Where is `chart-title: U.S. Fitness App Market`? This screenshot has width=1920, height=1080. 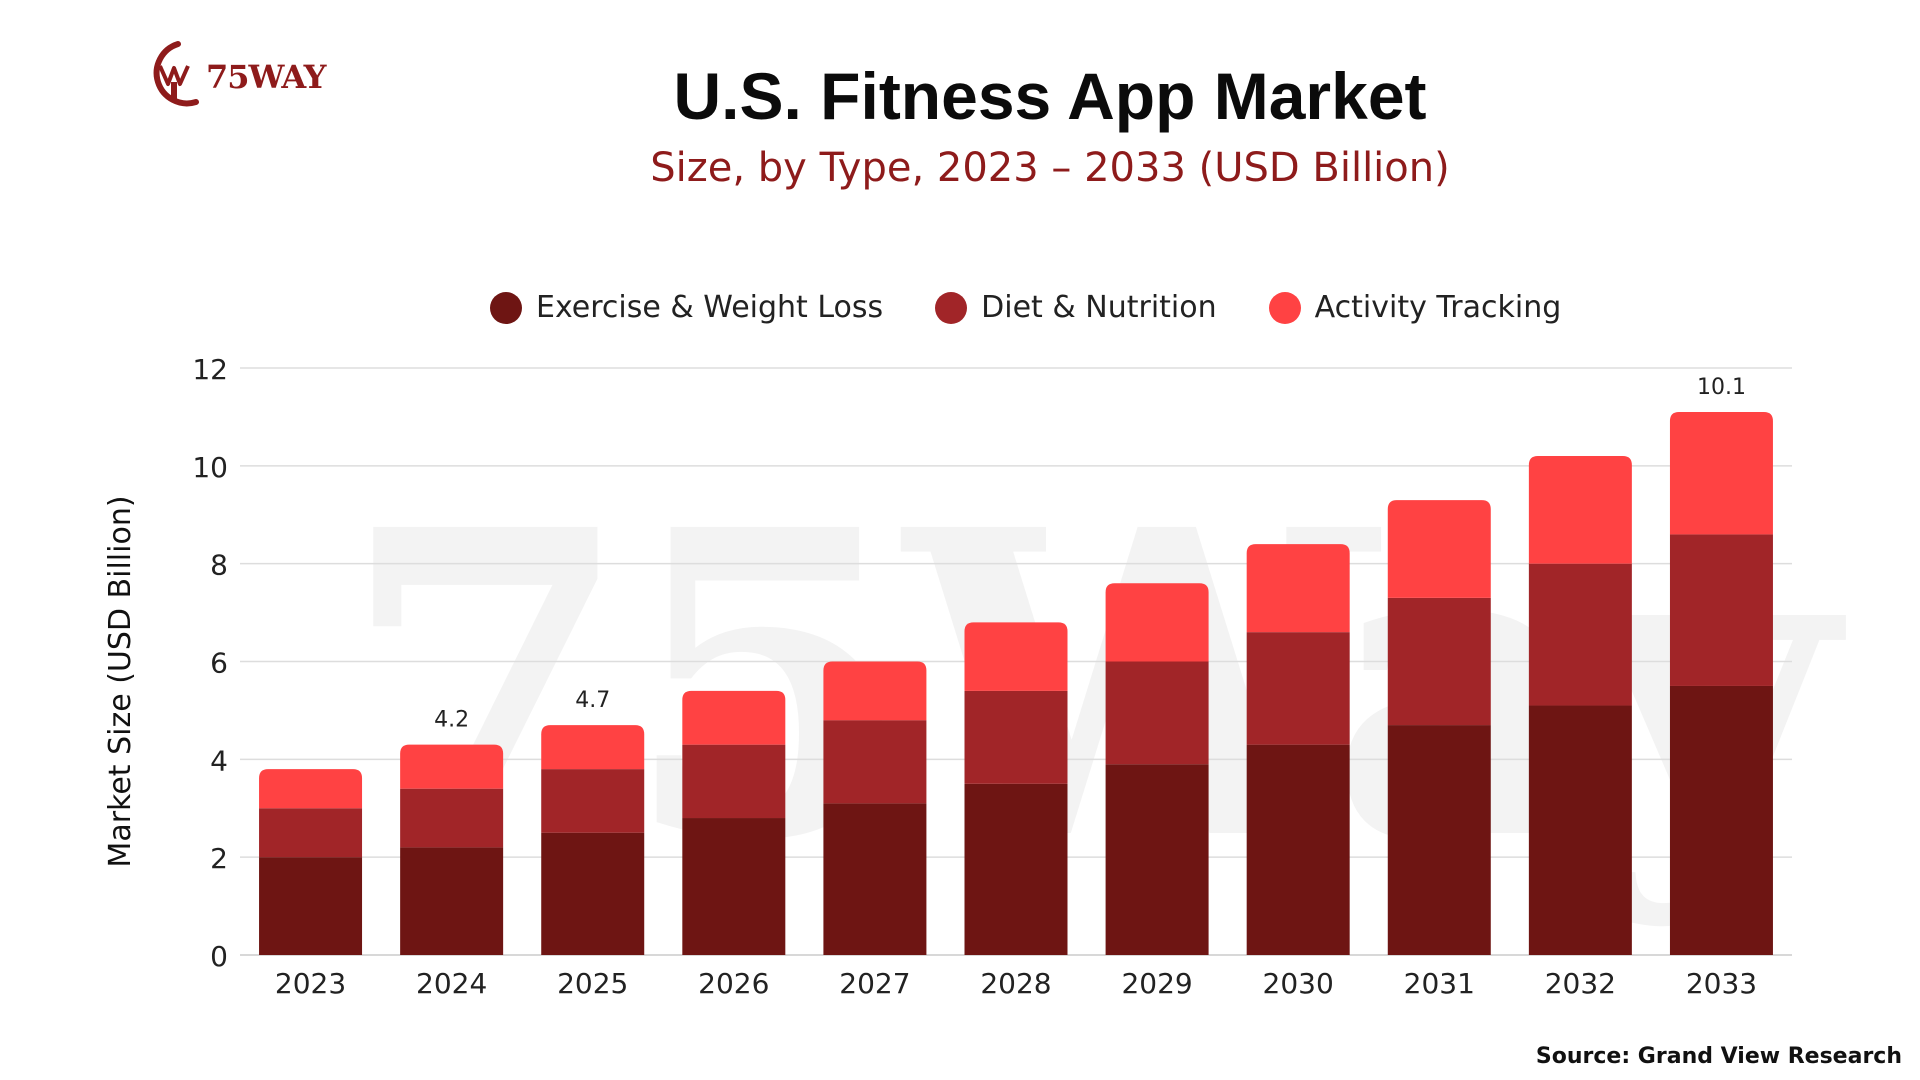
chart-title: U.S. Fitness App Market is located at coordinates (1050, 96).